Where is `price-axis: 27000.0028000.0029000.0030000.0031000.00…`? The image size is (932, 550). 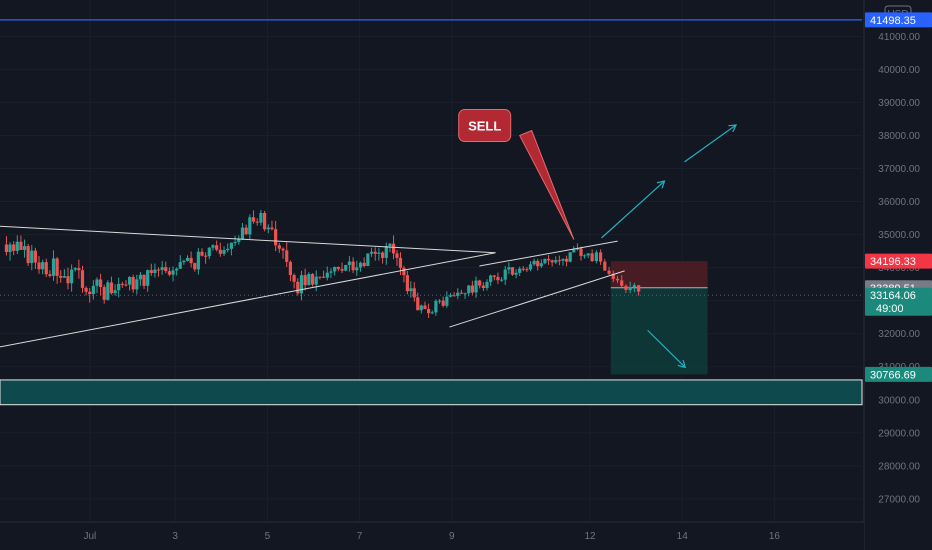 price-axis: 27000.0028000.0029000.0030000.0031000.00… is located at coordinates (897, 275).